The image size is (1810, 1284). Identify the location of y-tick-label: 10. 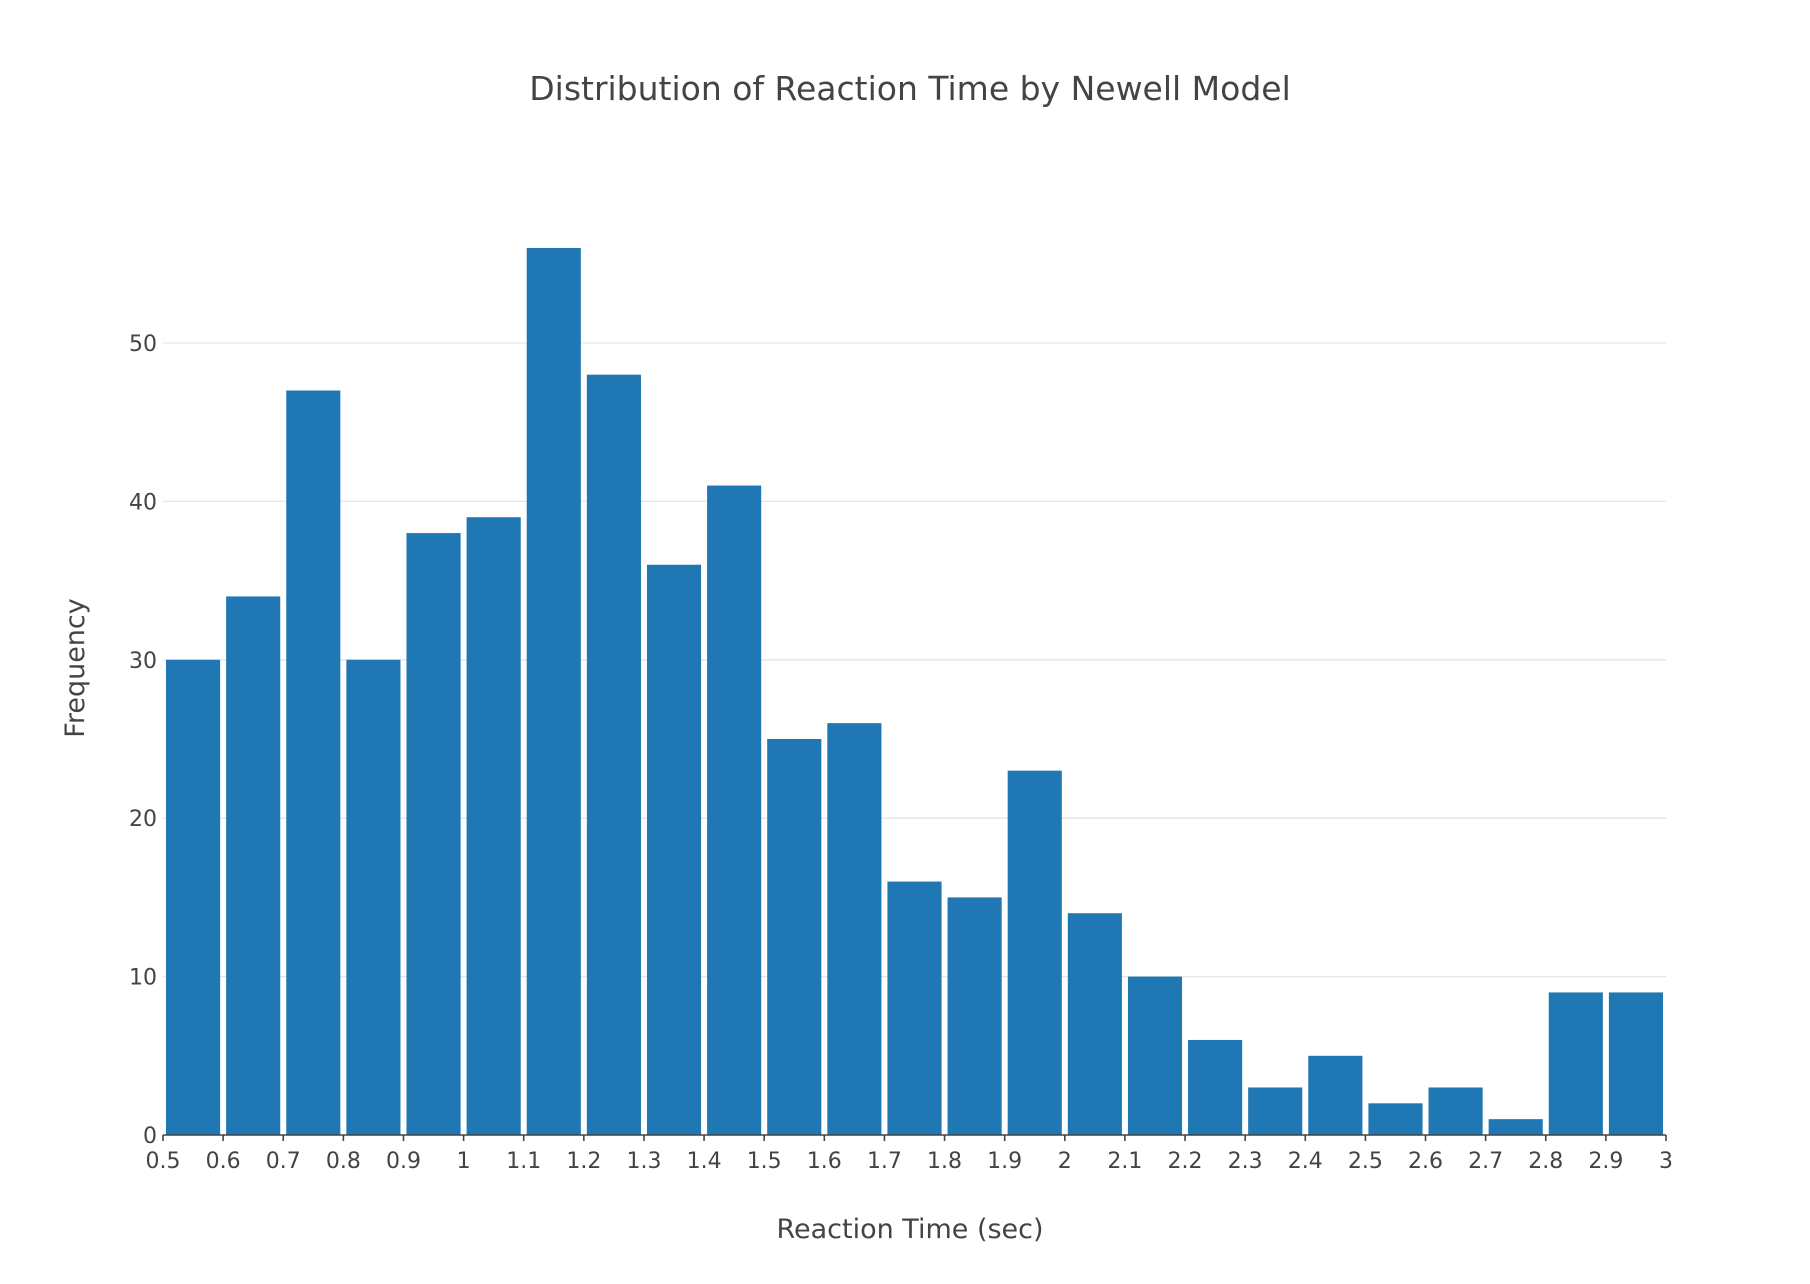
(143, 978).